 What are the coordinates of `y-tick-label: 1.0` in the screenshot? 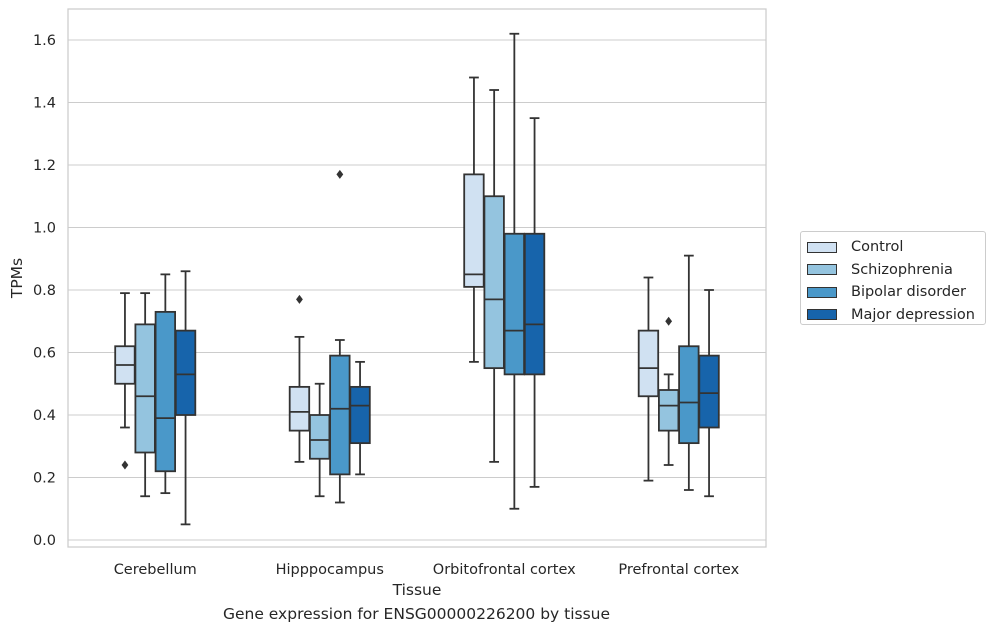 It's located at (44, 229).